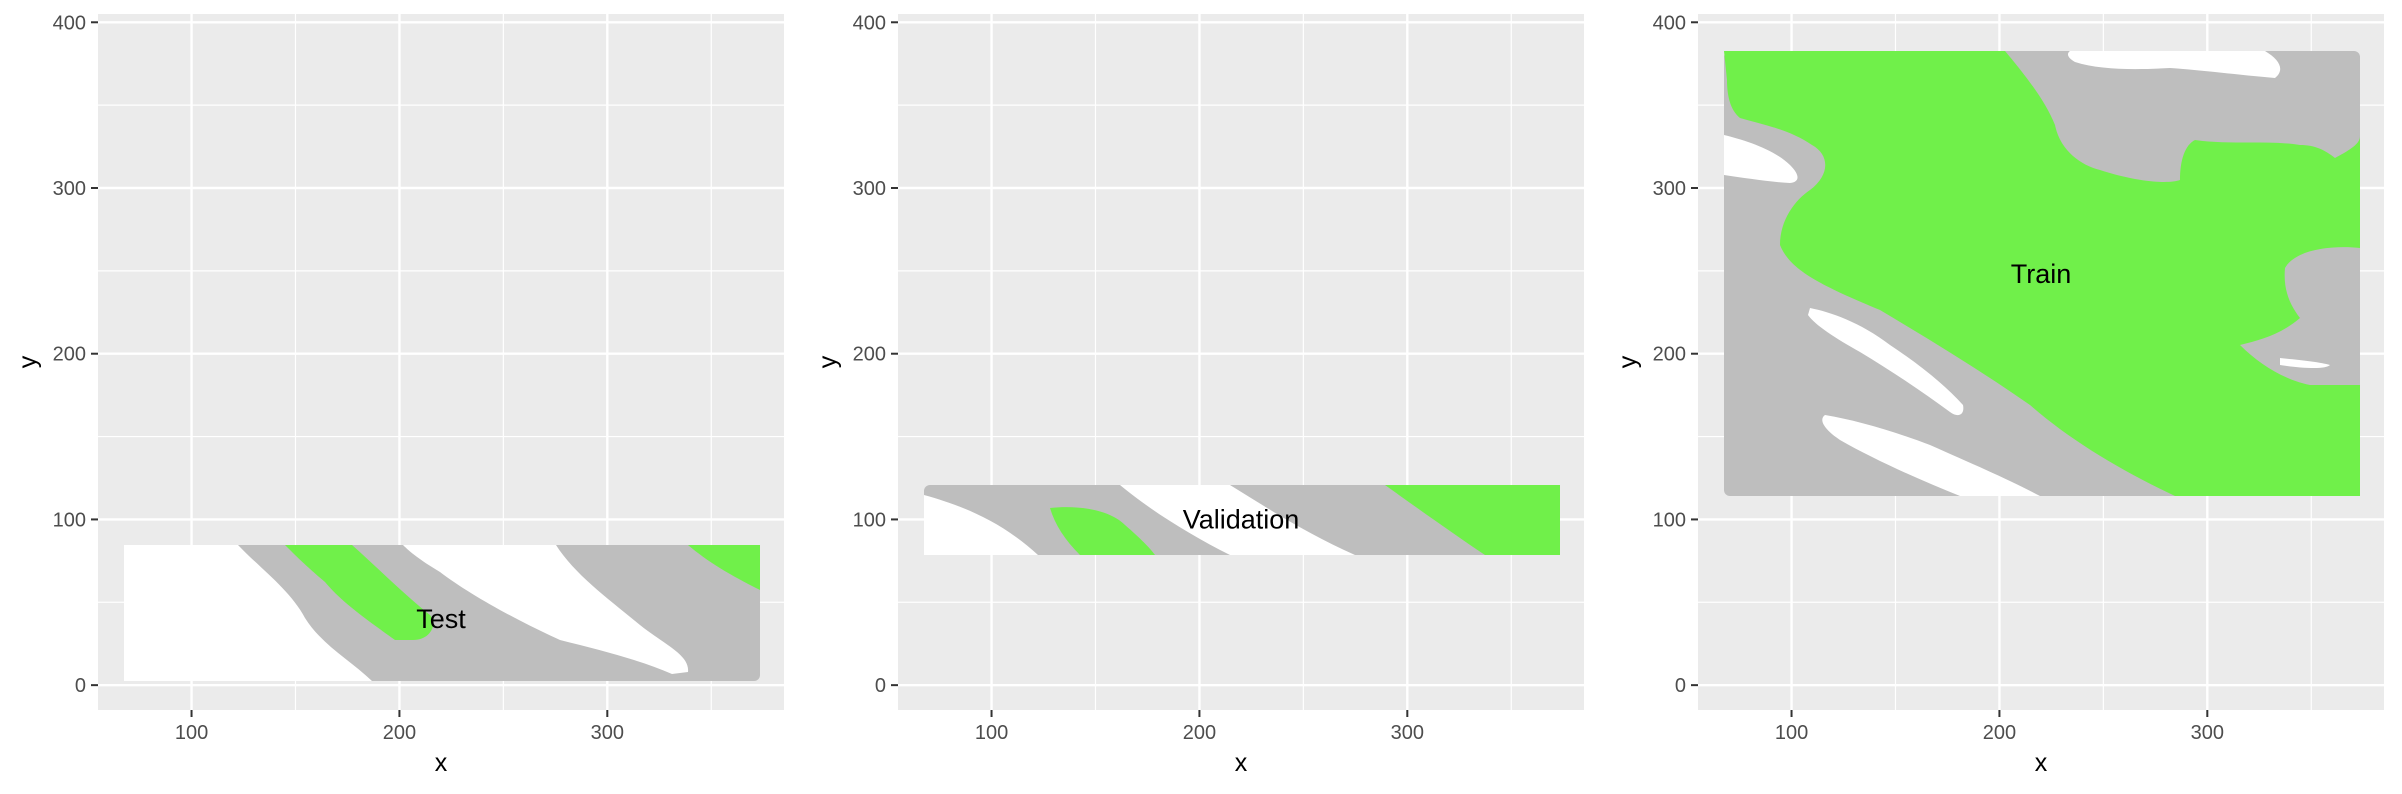 The height and width of the screenshot is (794, 2402). I want to click on region-label: Validation, so click(1241, 519).